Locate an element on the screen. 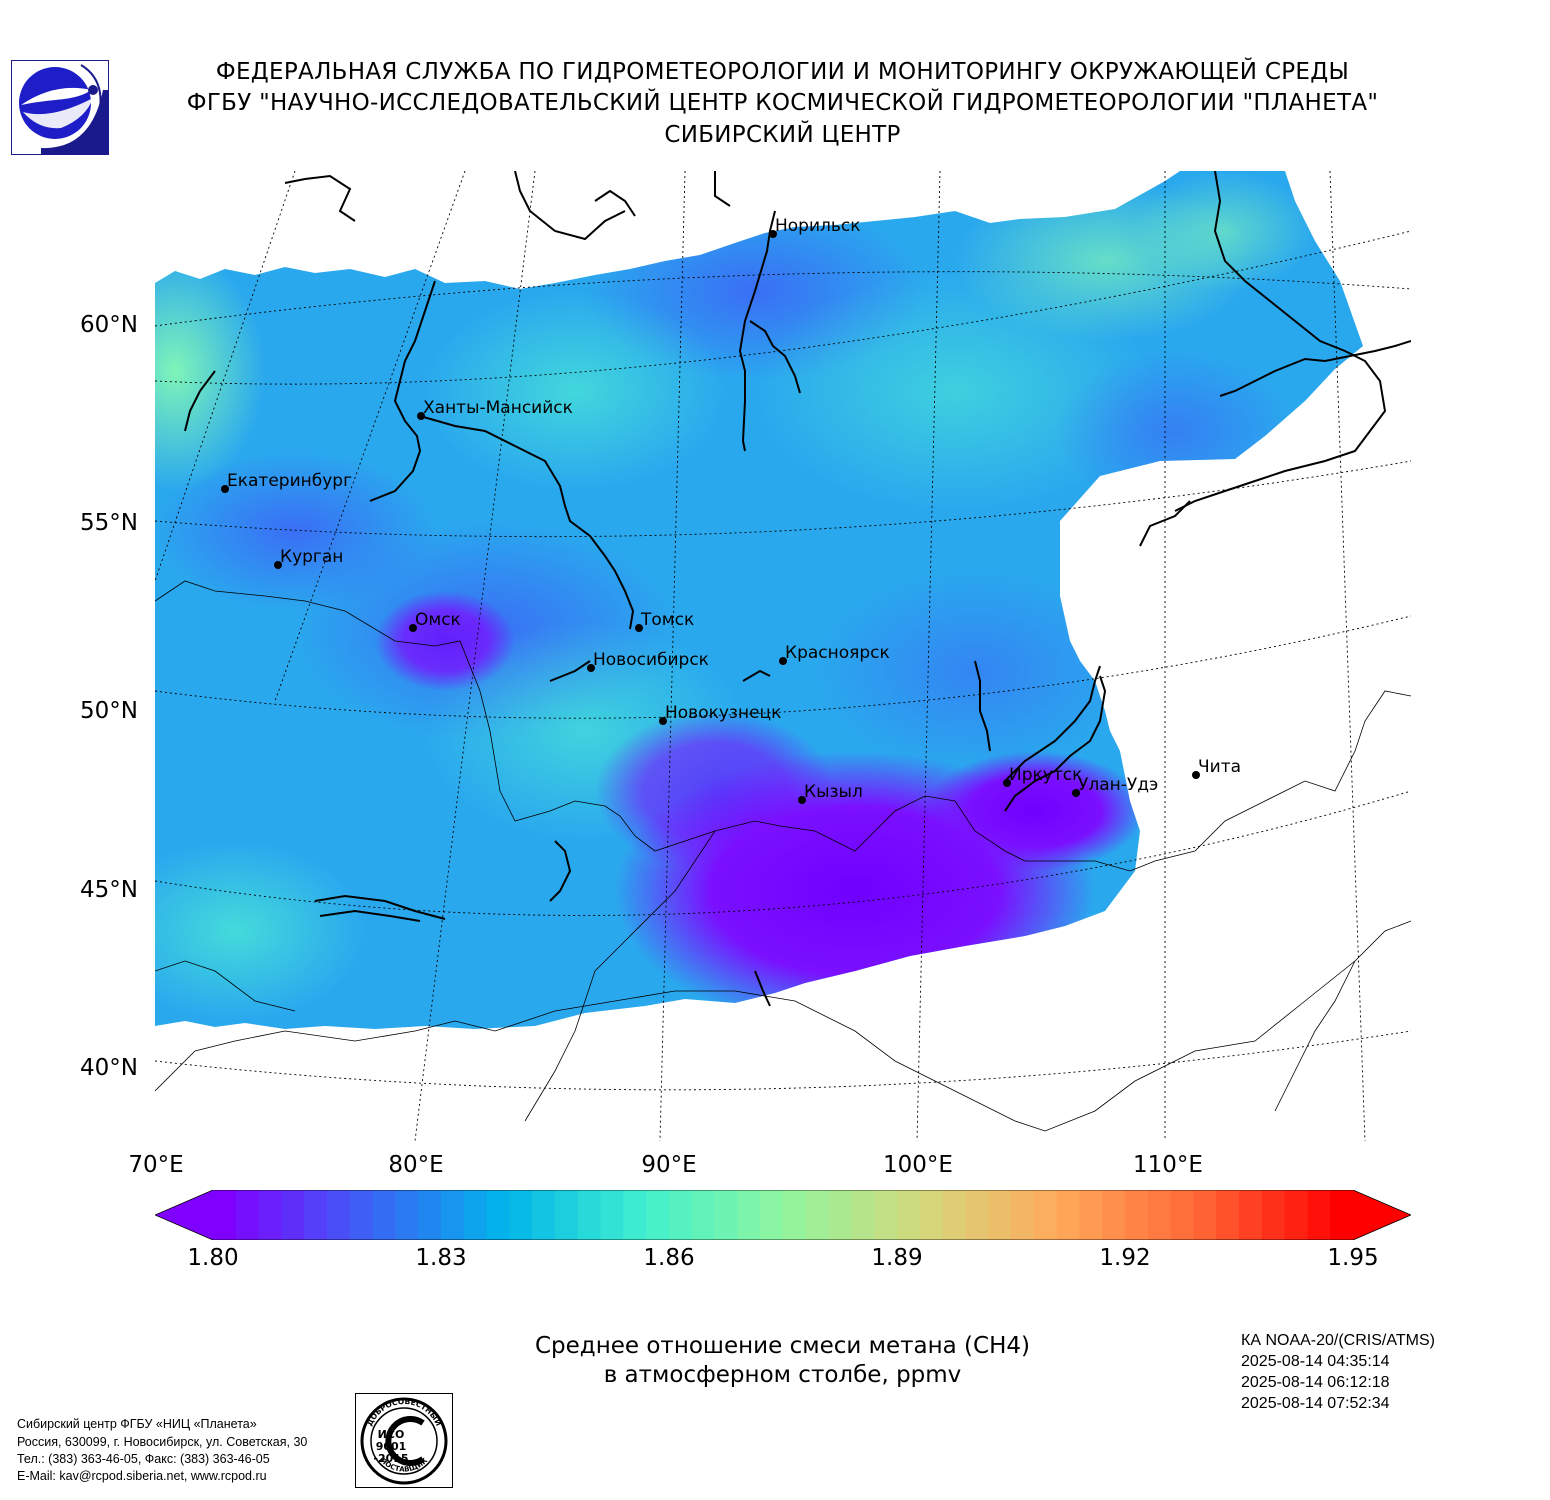  lon-label-110: 110°E is located at coordinates (1168, 1165).